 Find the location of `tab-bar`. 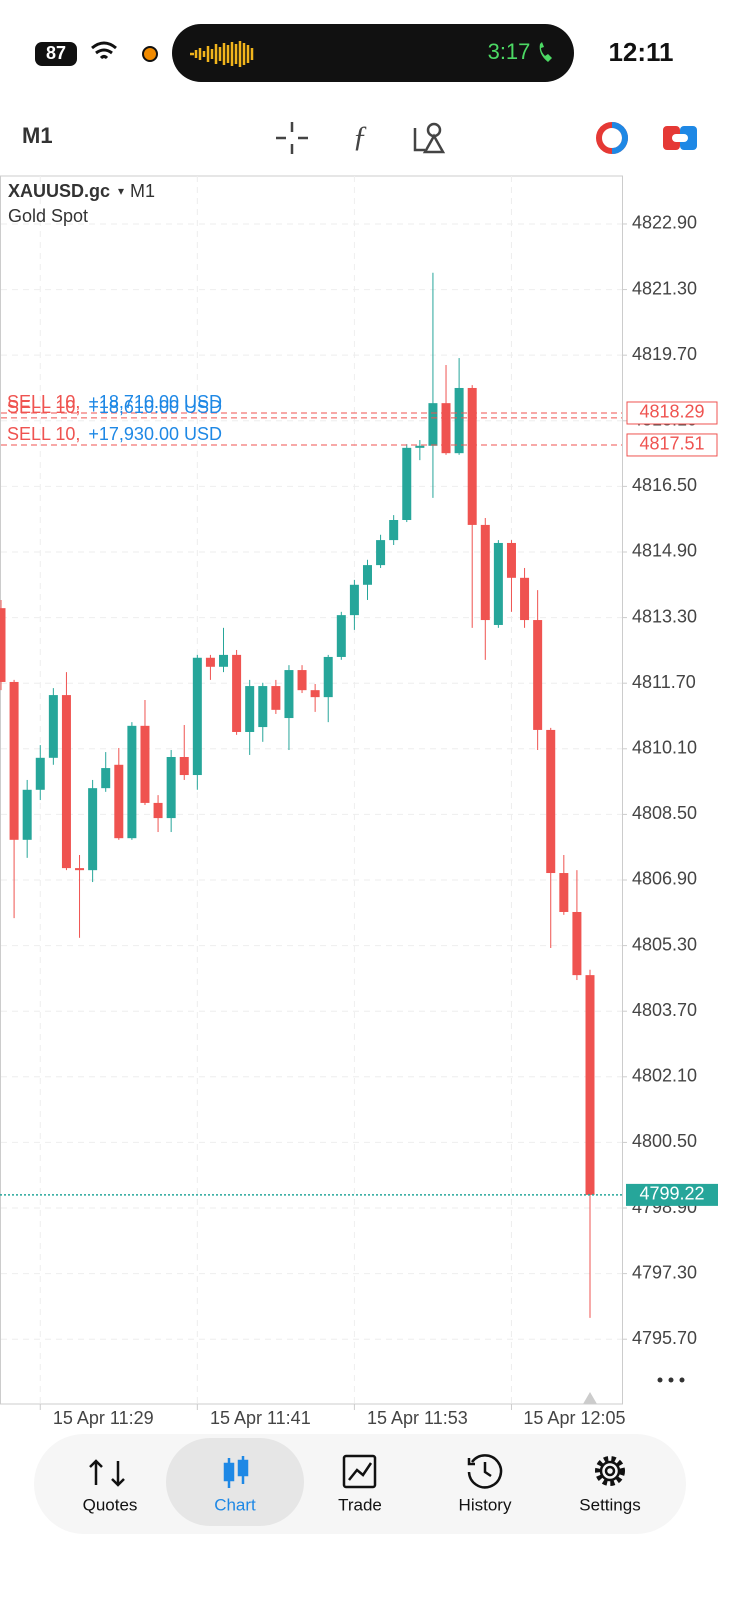

tab-bar is located at coordinates (360, 1484).